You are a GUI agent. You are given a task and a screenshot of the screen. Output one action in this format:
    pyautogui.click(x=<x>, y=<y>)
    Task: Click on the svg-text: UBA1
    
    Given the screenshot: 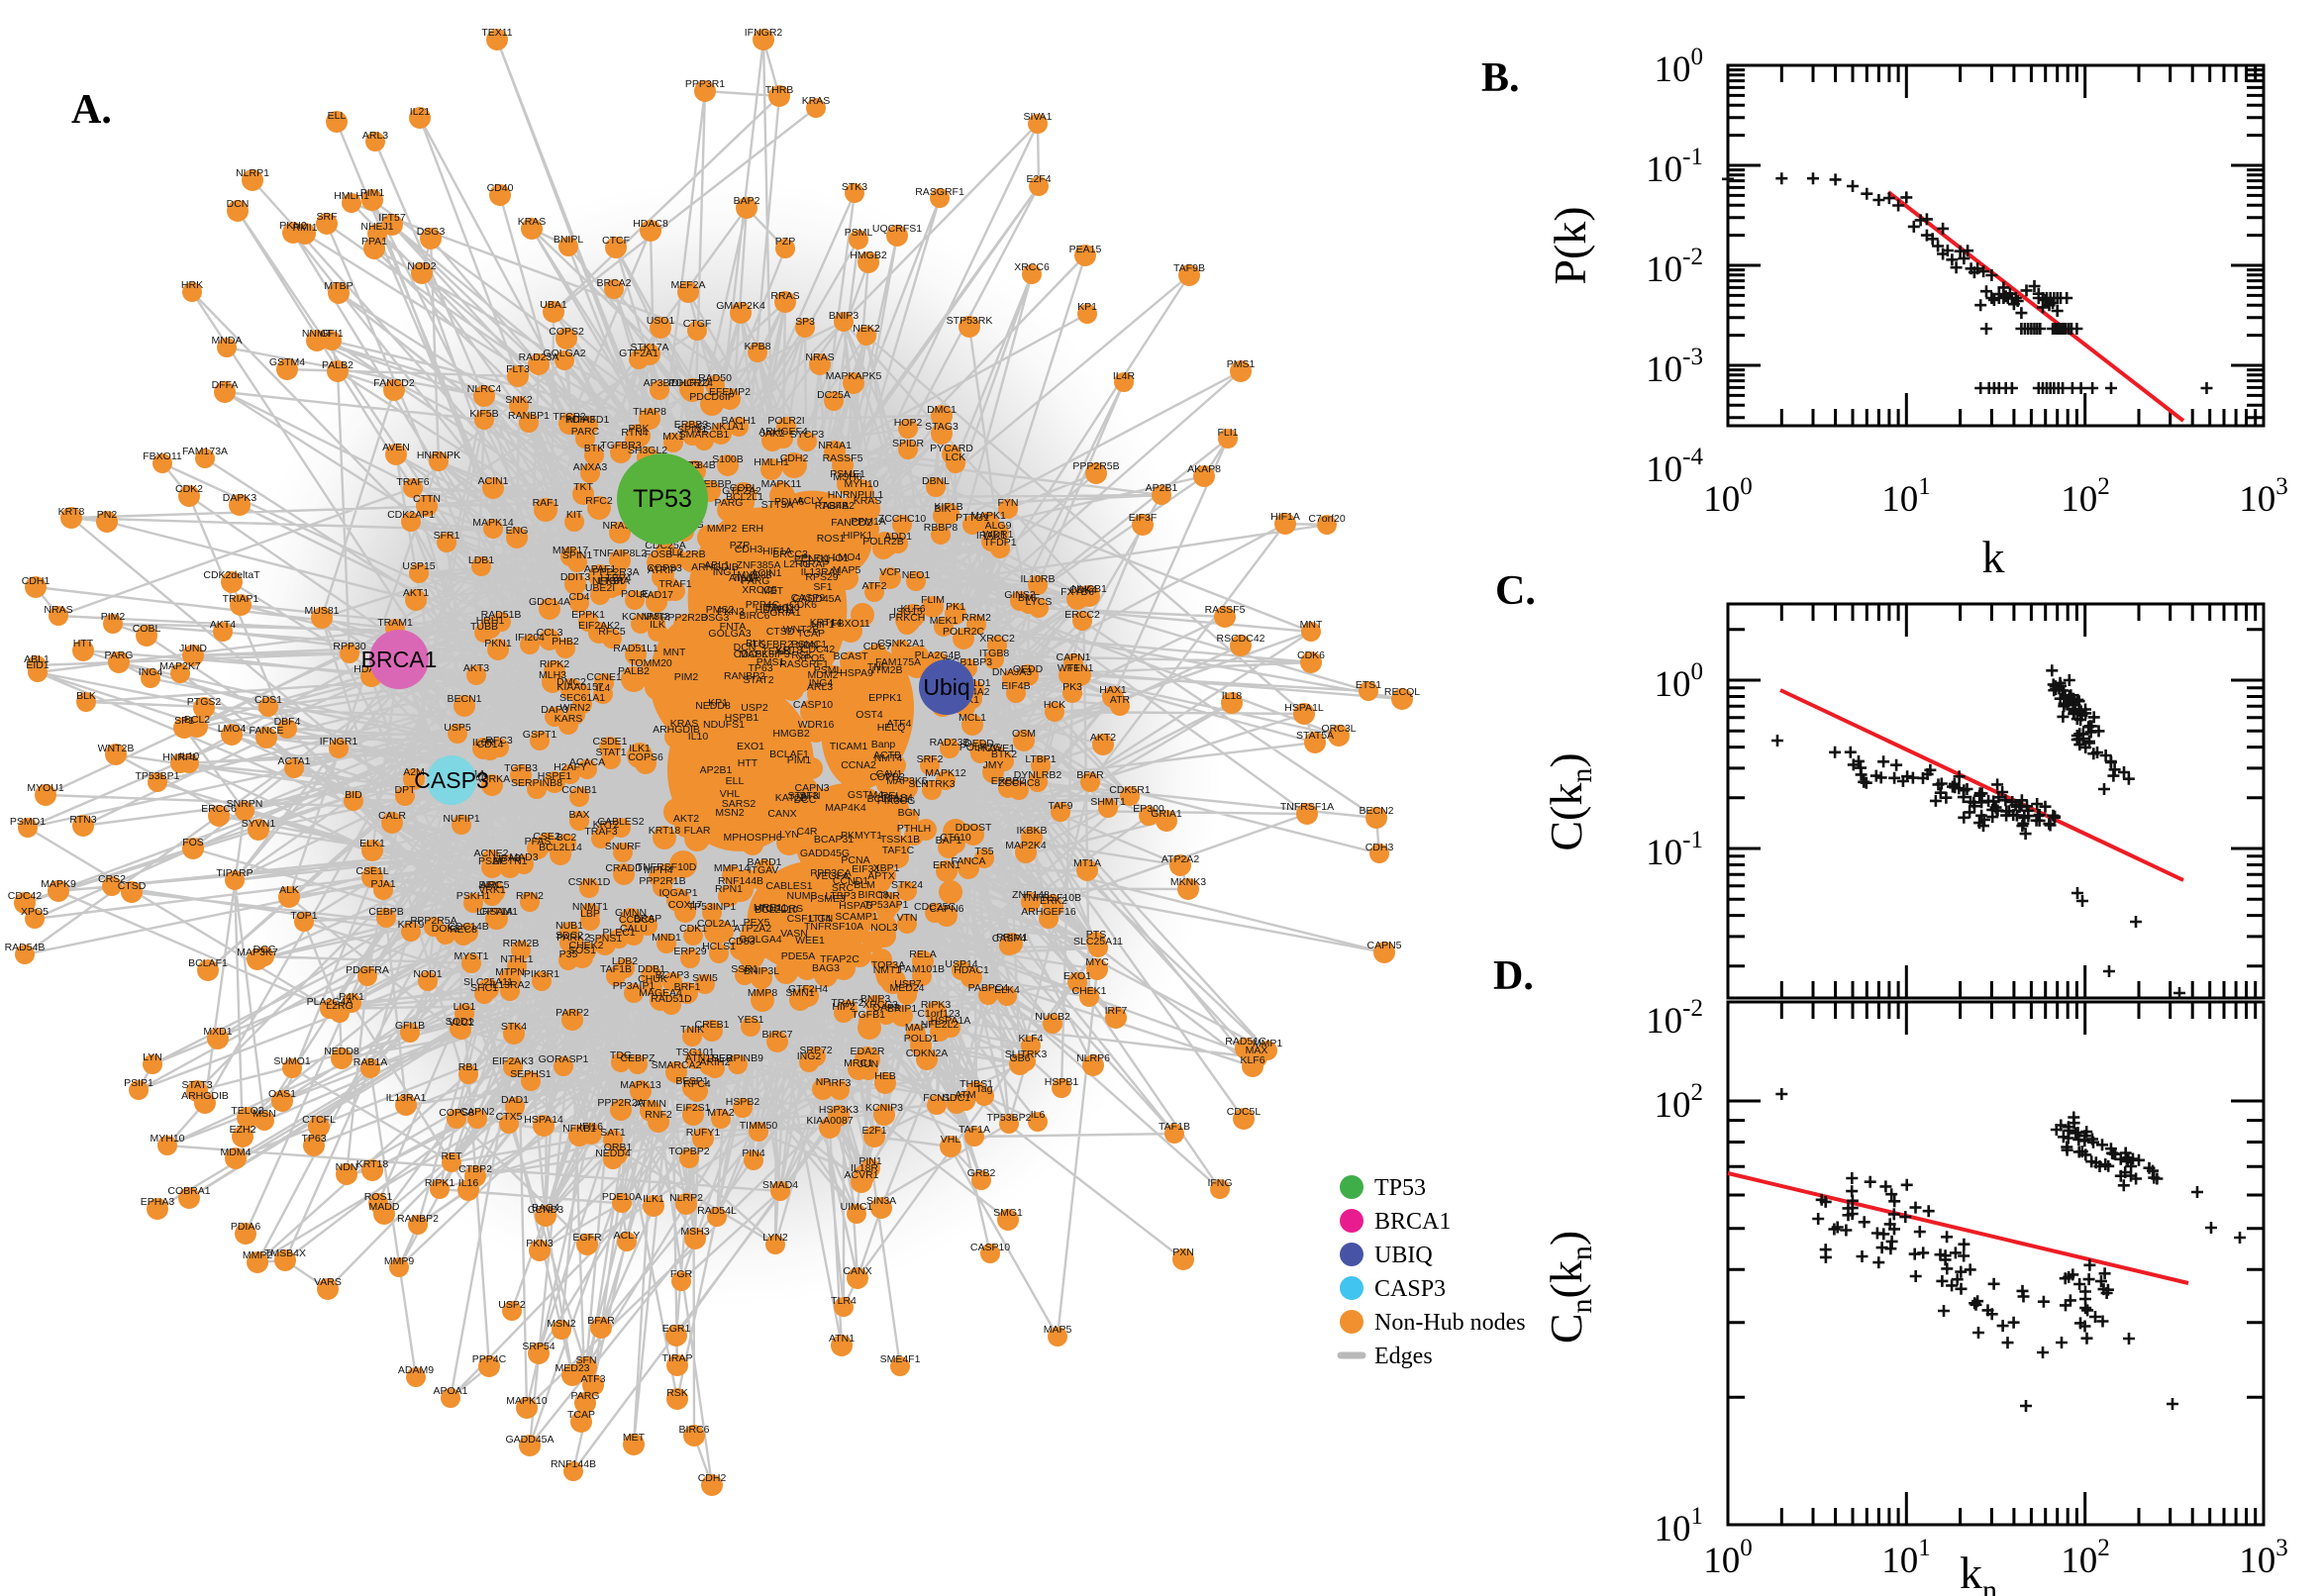 What is the action you would take?
    pyautogui.click(x=553, y=305)
    